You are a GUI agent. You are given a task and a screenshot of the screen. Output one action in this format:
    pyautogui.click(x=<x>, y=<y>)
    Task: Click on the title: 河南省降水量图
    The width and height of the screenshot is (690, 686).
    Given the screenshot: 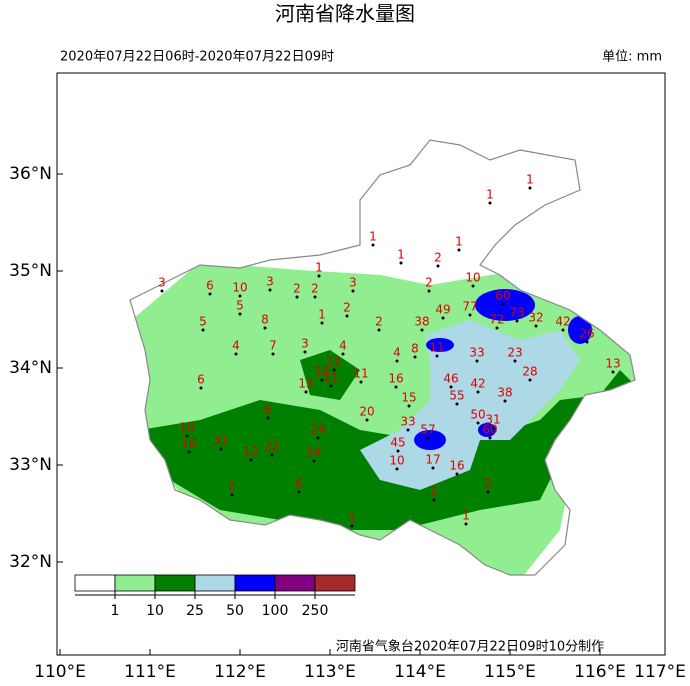 What is the action you would take?
    pyautogui.click(x=345, y=14)
    